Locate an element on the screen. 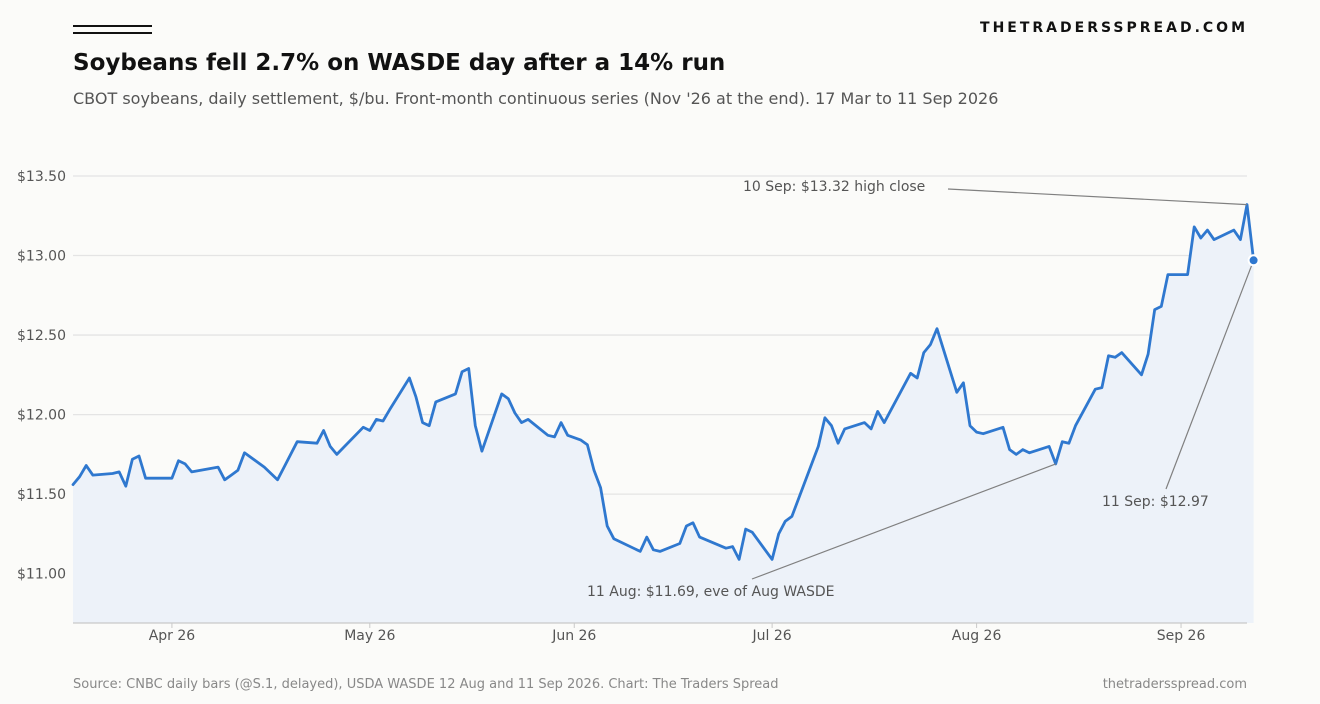  x-tick-label: Apr 26 is located at coordinates (172, 636).